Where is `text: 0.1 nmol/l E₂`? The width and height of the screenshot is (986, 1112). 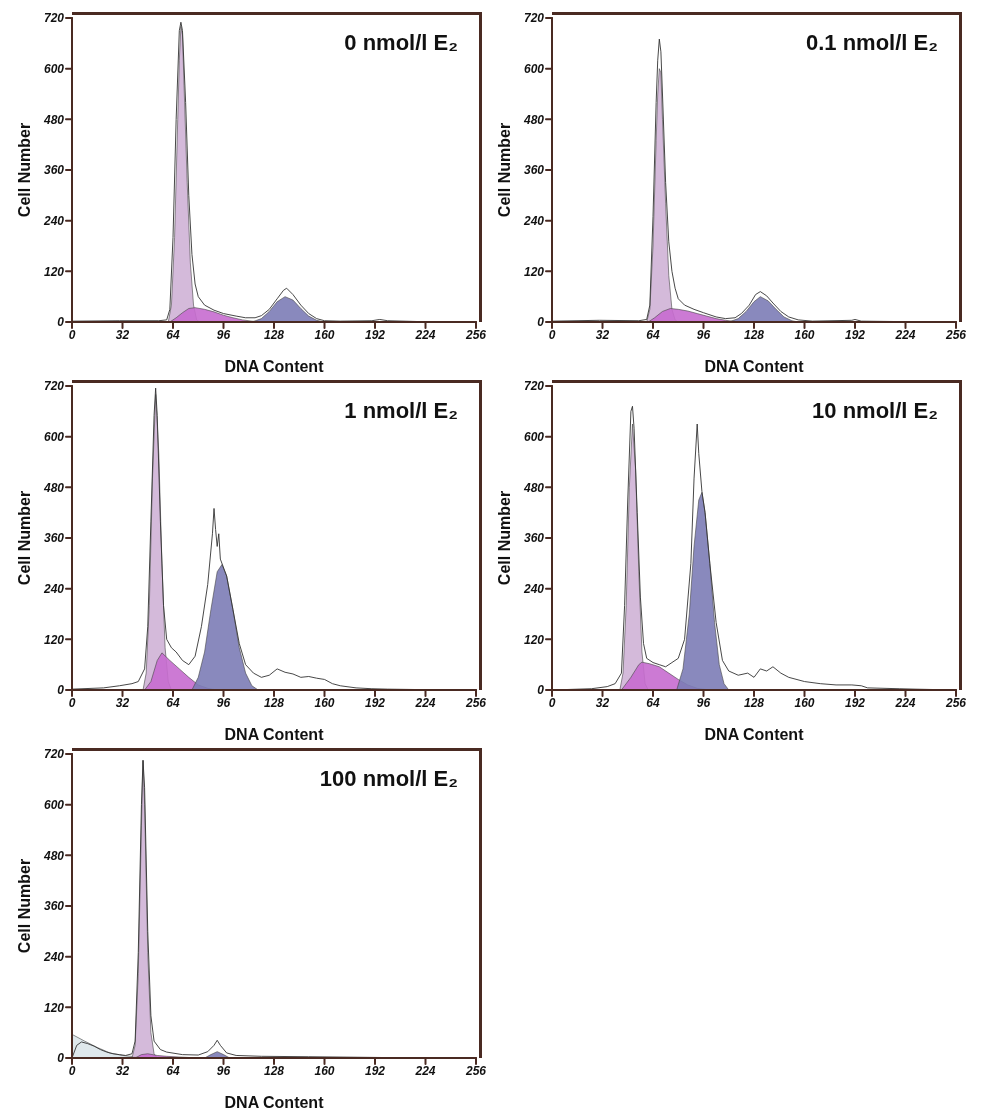
text: 0.1 nmol/l E₂ is located at coordinates (871, 43).